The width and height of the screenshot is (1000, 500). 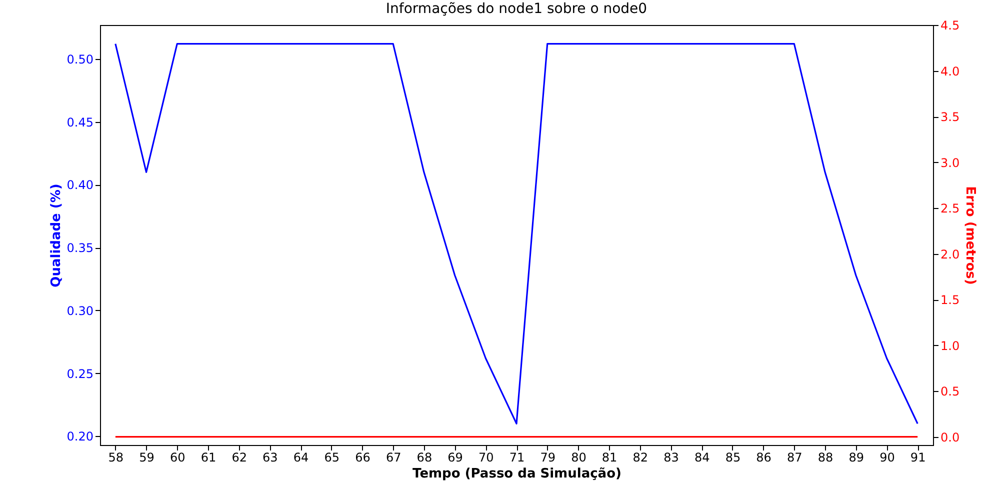 What do you see at coordinates (517, 457) in the screenshot?
I see `x-tick-label: 71` at bounding box center [517, 457].